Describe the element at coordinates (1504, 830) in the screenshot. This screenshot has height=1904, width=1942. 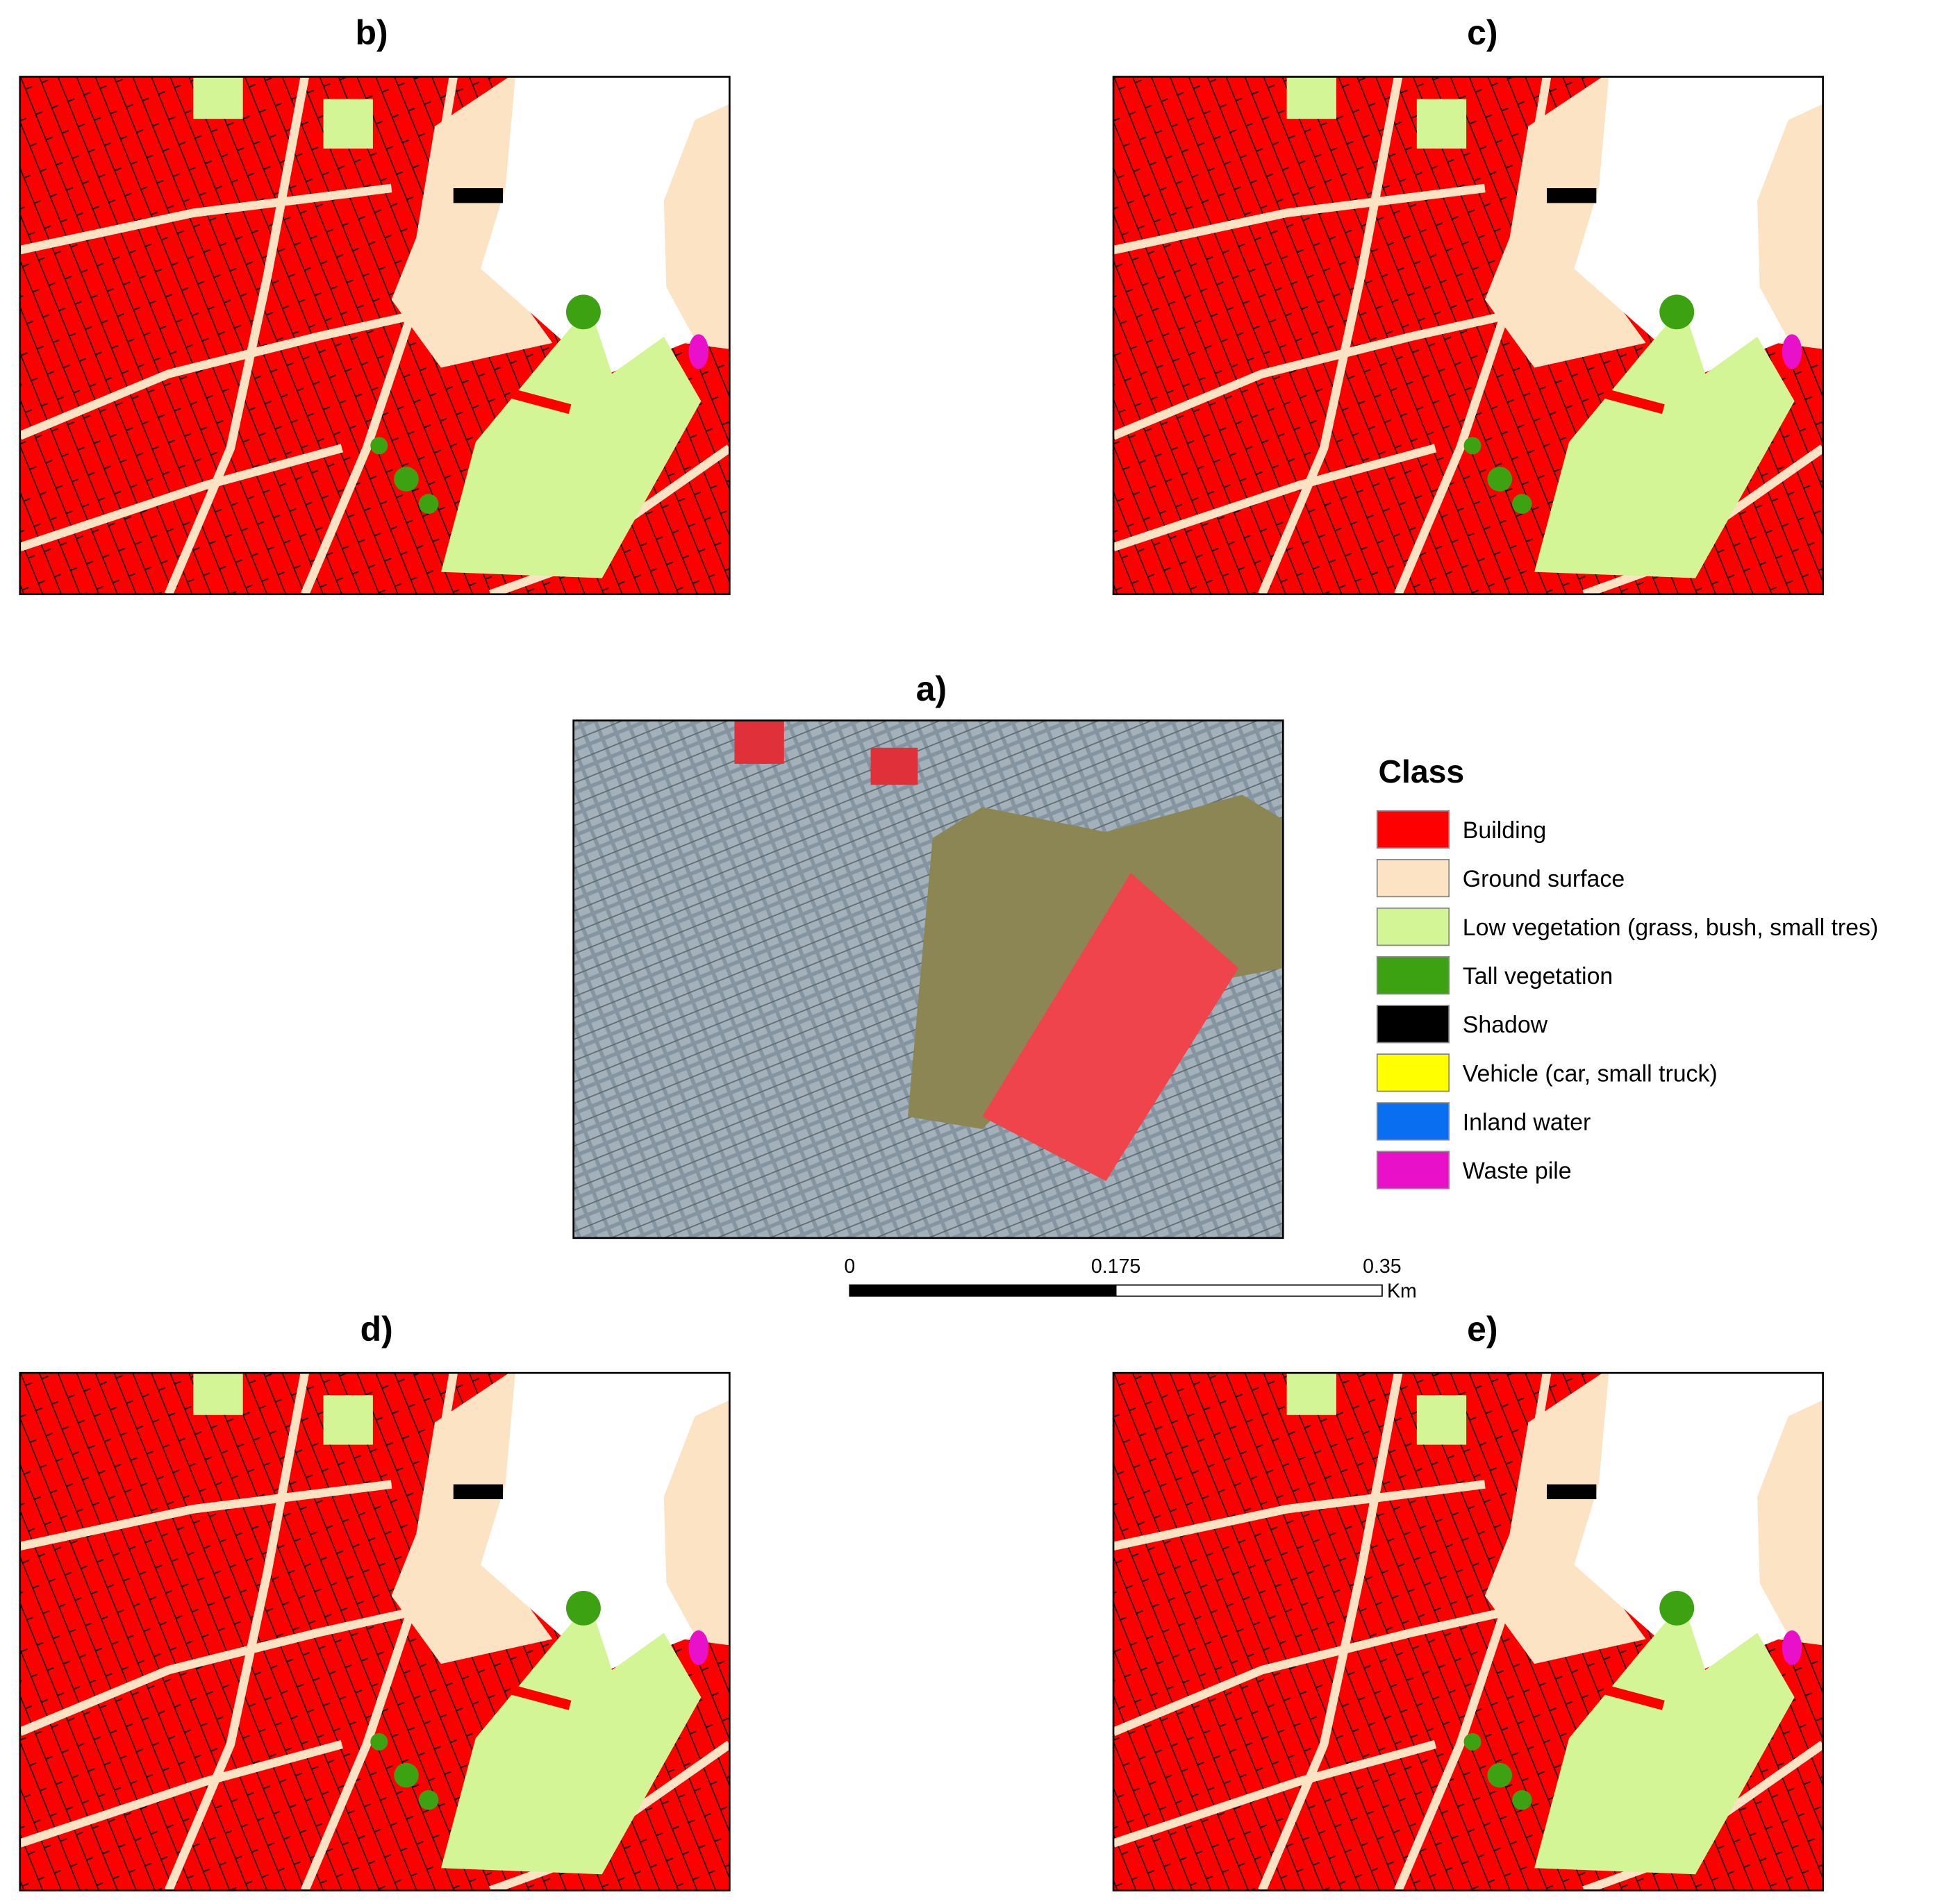
I see `legend-label: Building` at that location.